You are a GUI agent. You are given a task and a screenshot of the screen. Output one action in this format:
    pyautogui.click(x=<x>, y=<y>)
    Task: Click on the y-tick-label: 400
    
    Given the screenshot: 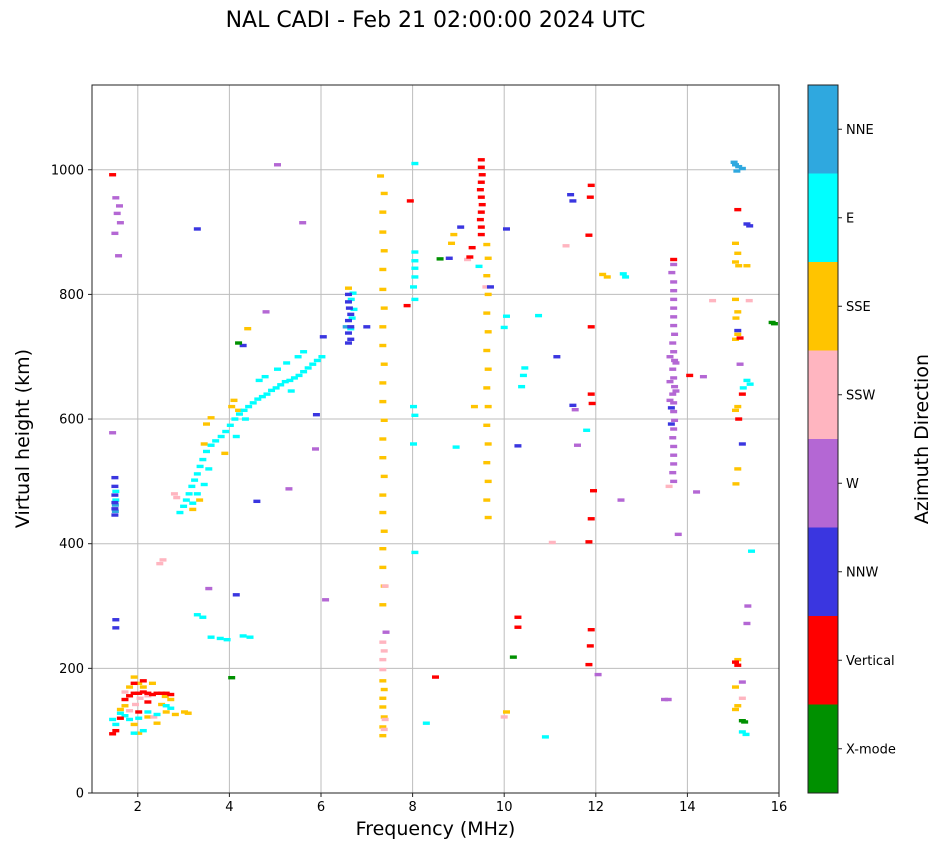 What is the action you would take?
    pyautogui.click(x=71, y=544)
    